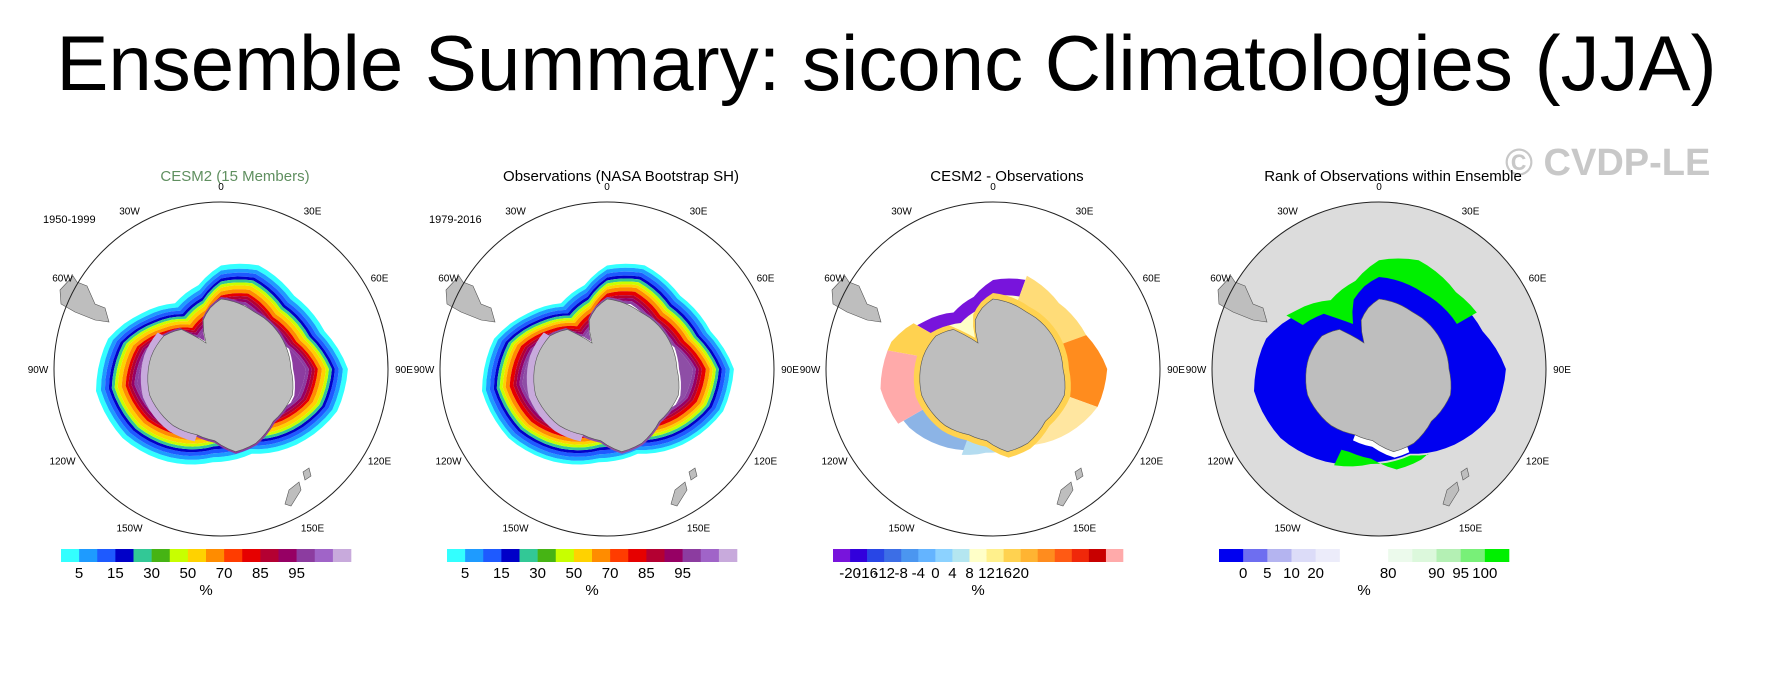 This screenshot has height=674, width=1773. Describe the element at coordinates (884, 573) in the screenshot. I see `colorbar-tick-label: -12` at that location.